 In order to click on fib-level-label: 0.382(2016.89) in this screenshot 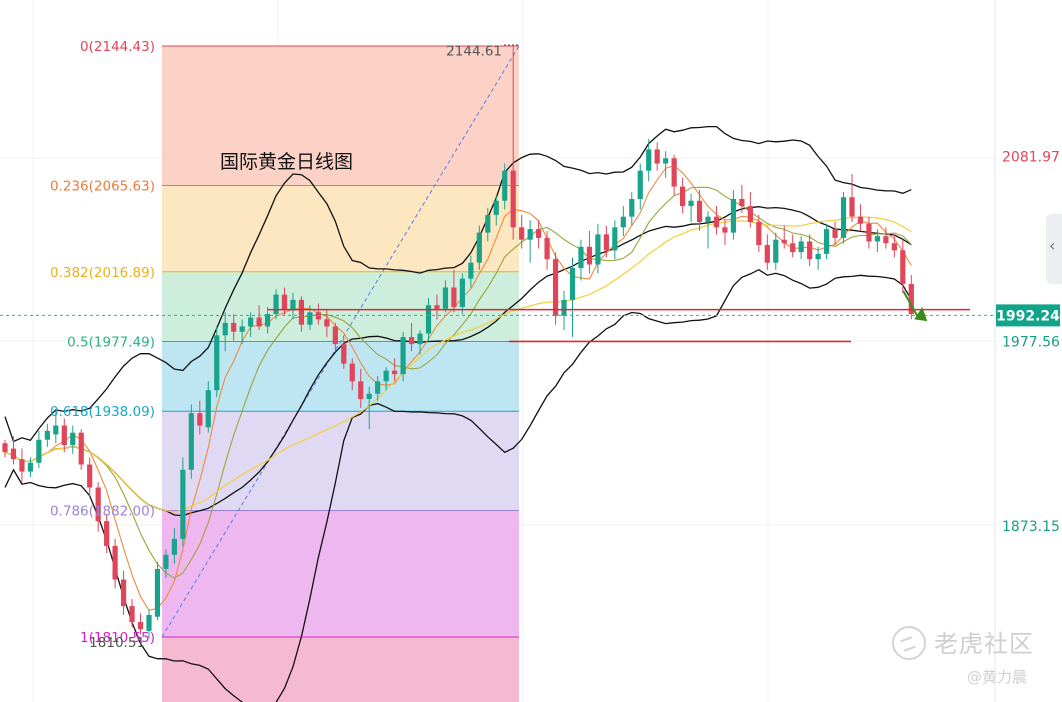, I will do `click(102, 273)`.